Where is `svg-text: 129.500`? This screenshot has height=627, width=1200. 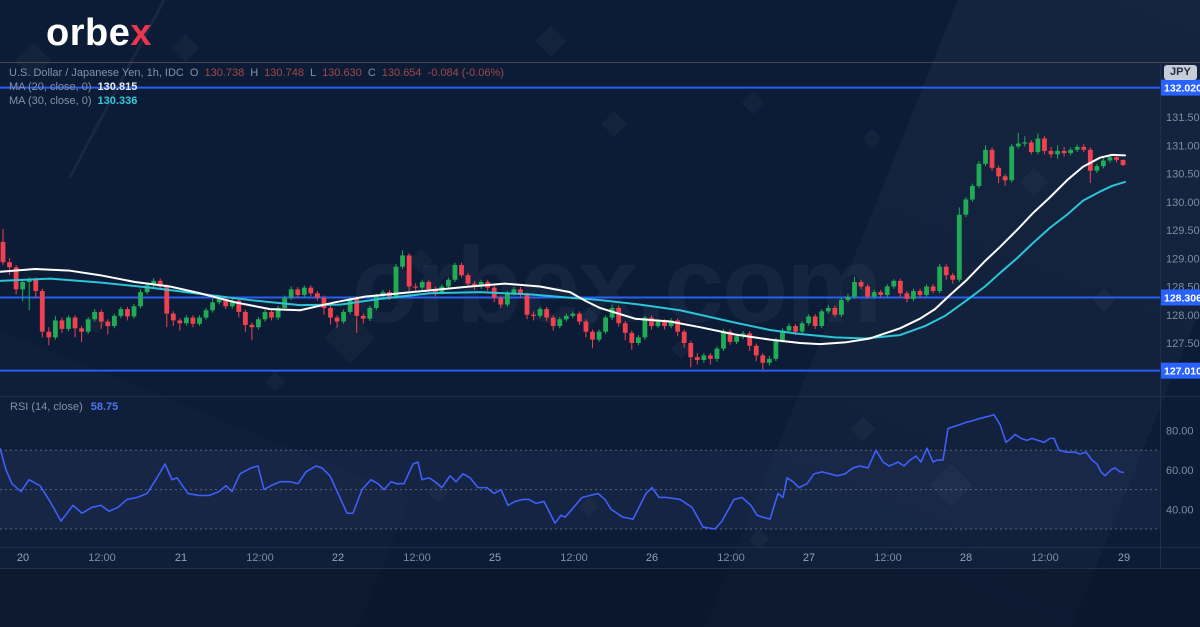
svg-text: 129.500 is located at coordinates (1183, 231).